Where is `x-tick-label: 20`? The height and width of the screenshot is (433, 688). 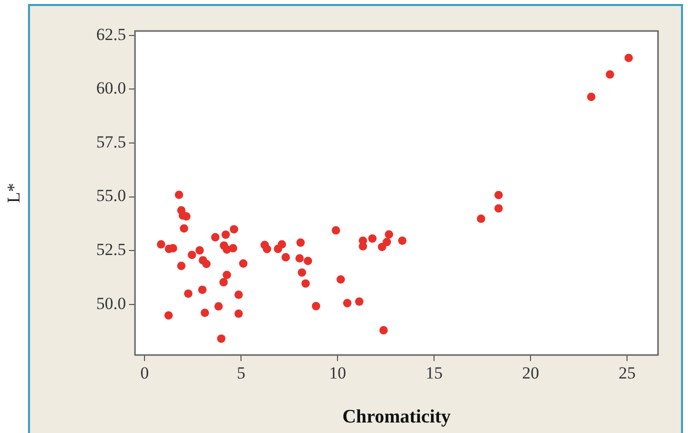 x-tick-label: 20 is located at coordinates (531, 373).